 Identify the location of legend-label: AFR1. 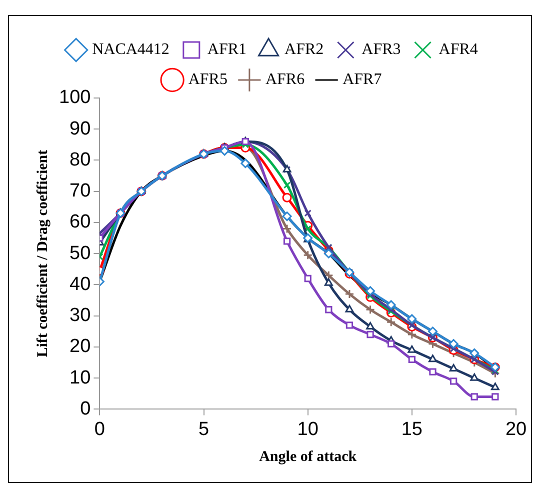
(227, 49).